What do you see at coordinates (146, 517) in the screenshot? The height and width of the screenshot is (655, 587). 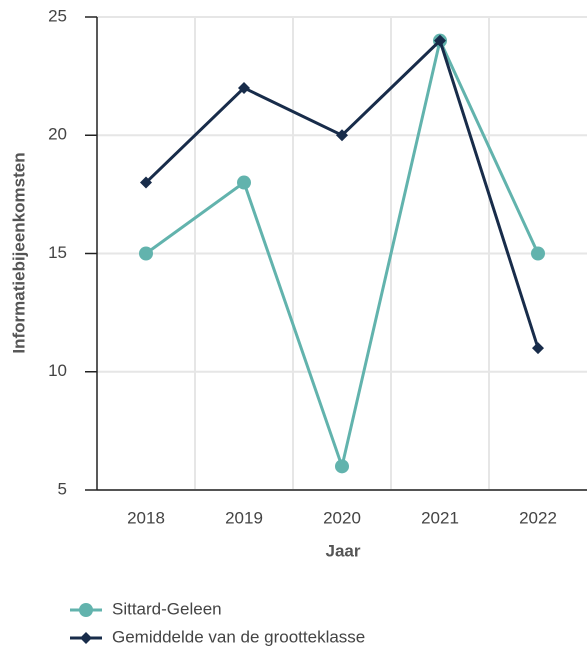 I see `x-tick-label: 2018` at bounding box center [146, 517].